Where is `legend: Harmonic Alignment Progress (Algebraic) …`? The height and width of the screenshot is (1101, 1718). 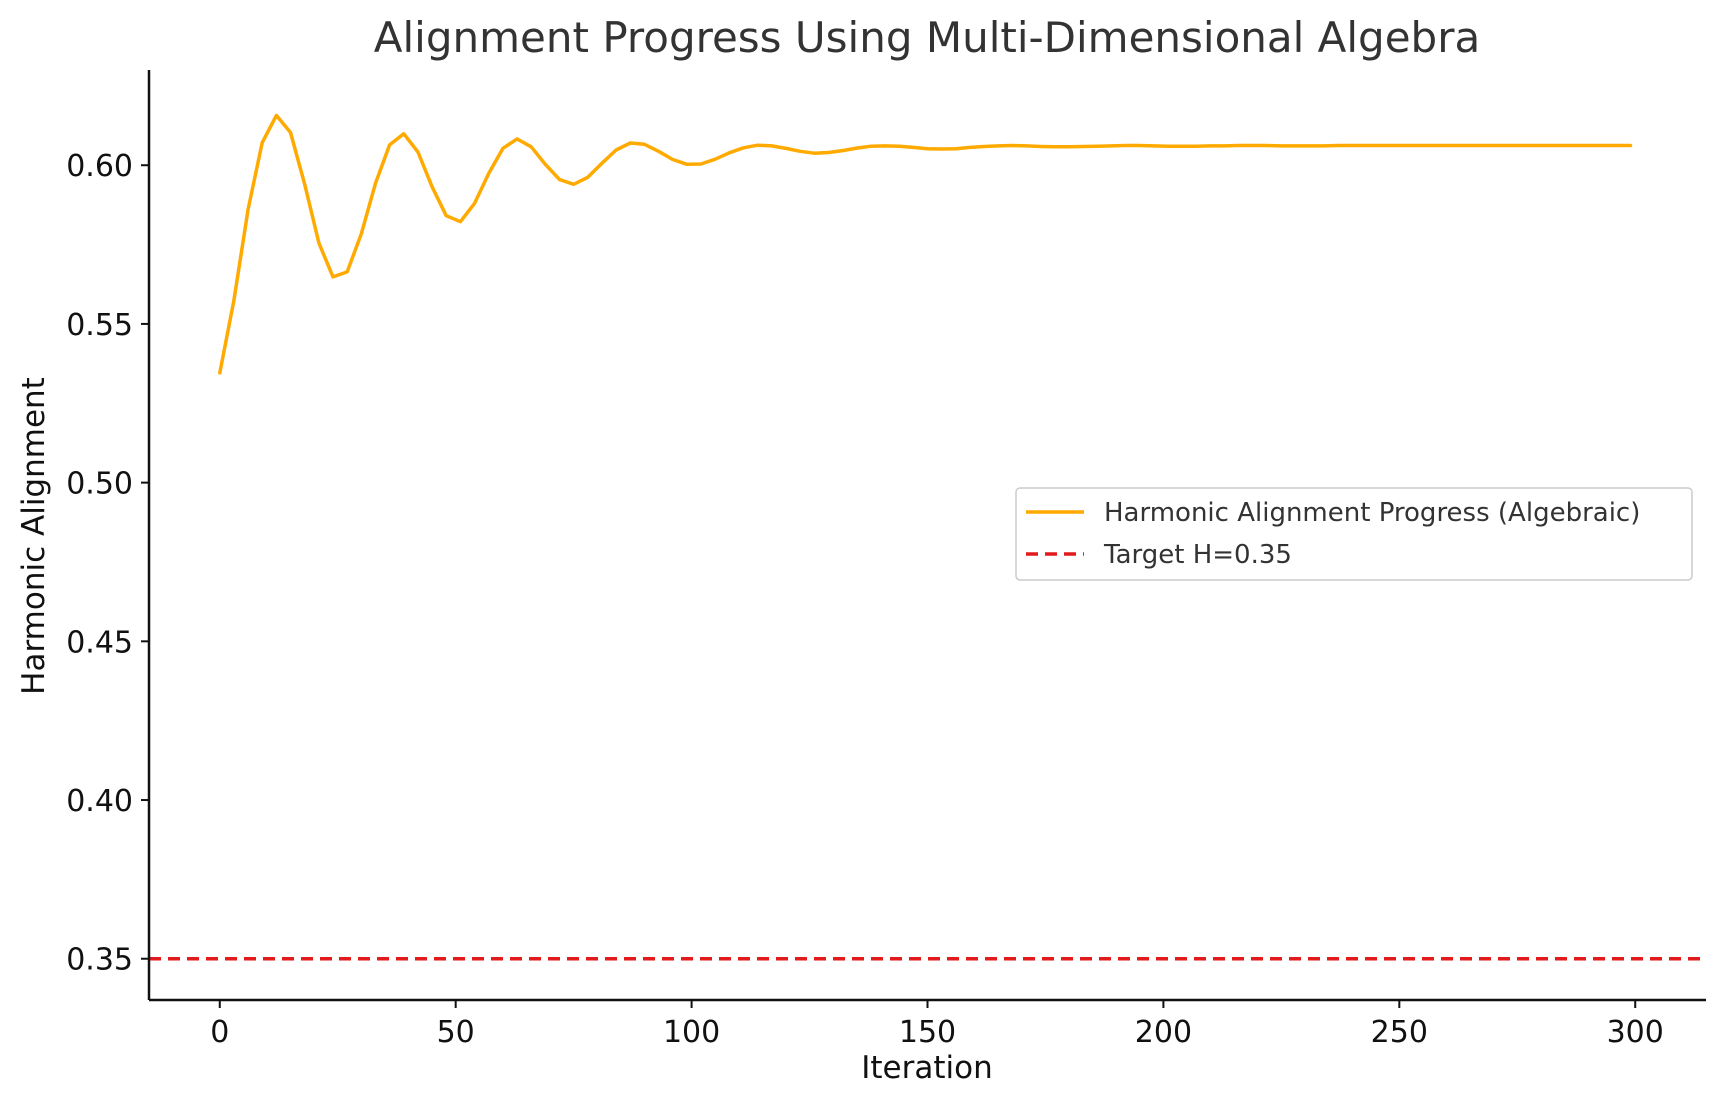
legend: Harmonic Alignment Progress (Algebraic) … is located at coordinates (1354, 534).